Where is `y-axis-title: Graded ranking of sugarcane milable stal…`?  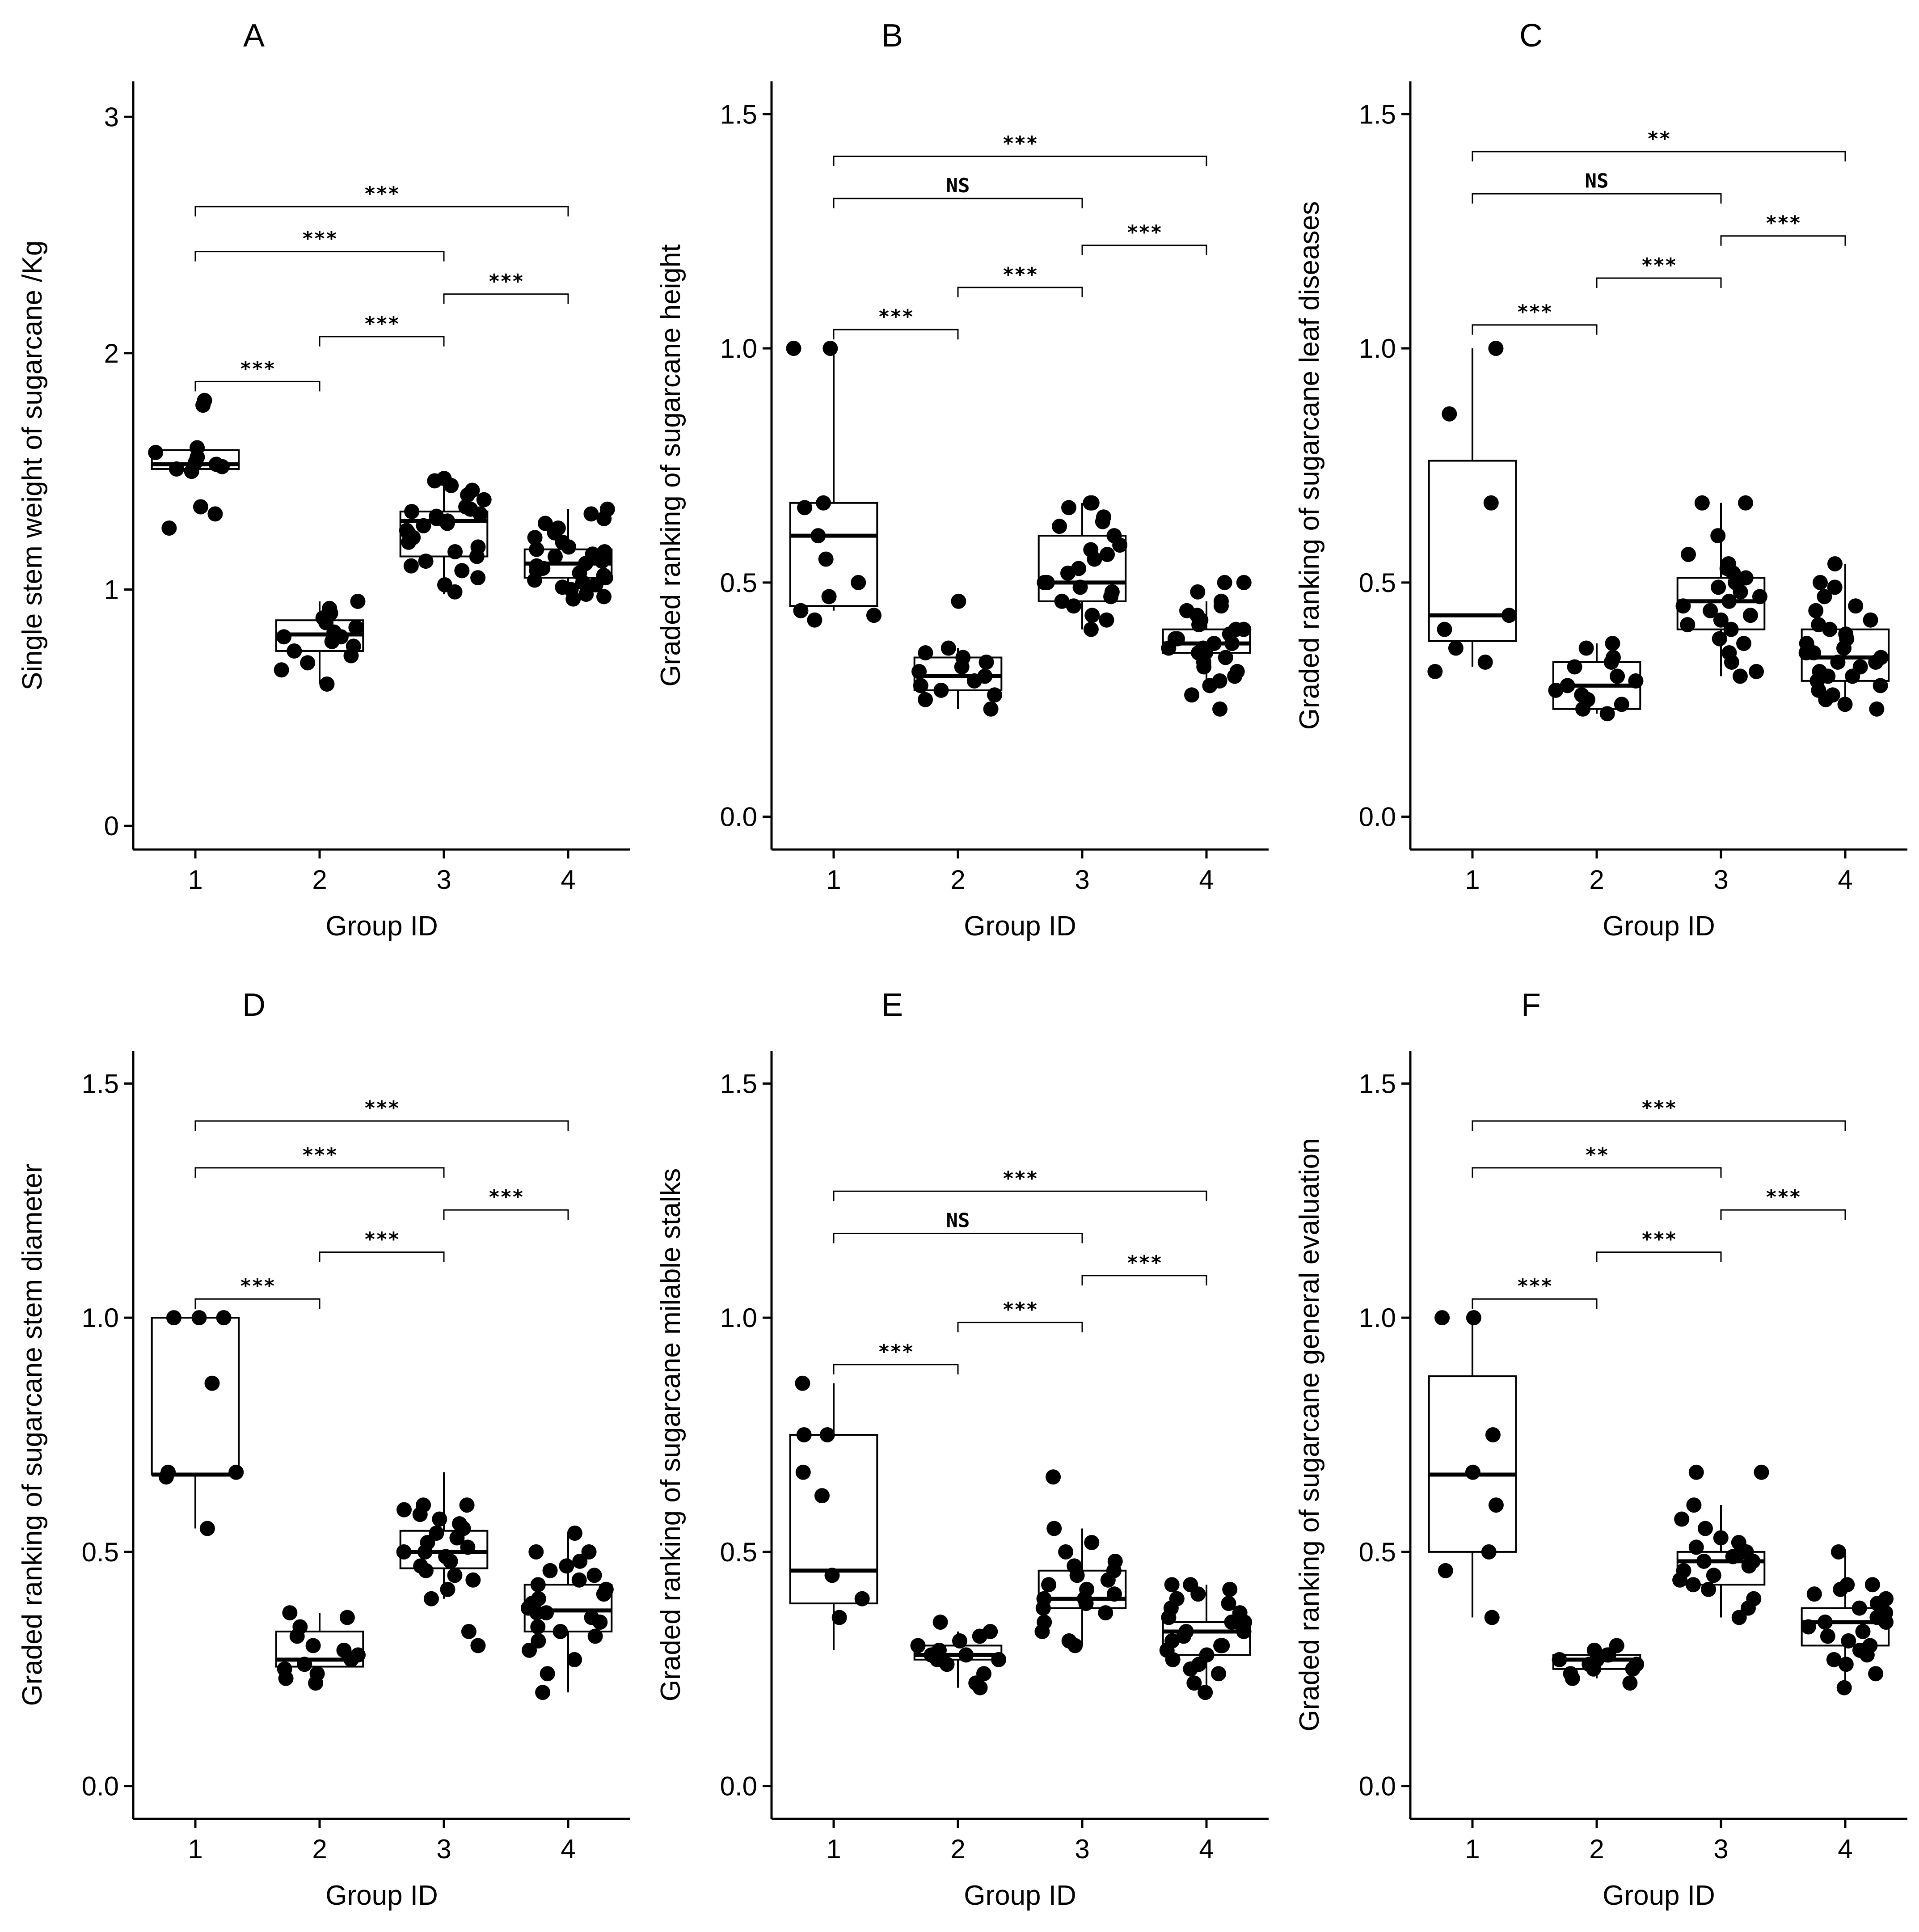
y-axis-title: Graded ranking of sugarcane milable stal… is located at coordinates (671, 1434).